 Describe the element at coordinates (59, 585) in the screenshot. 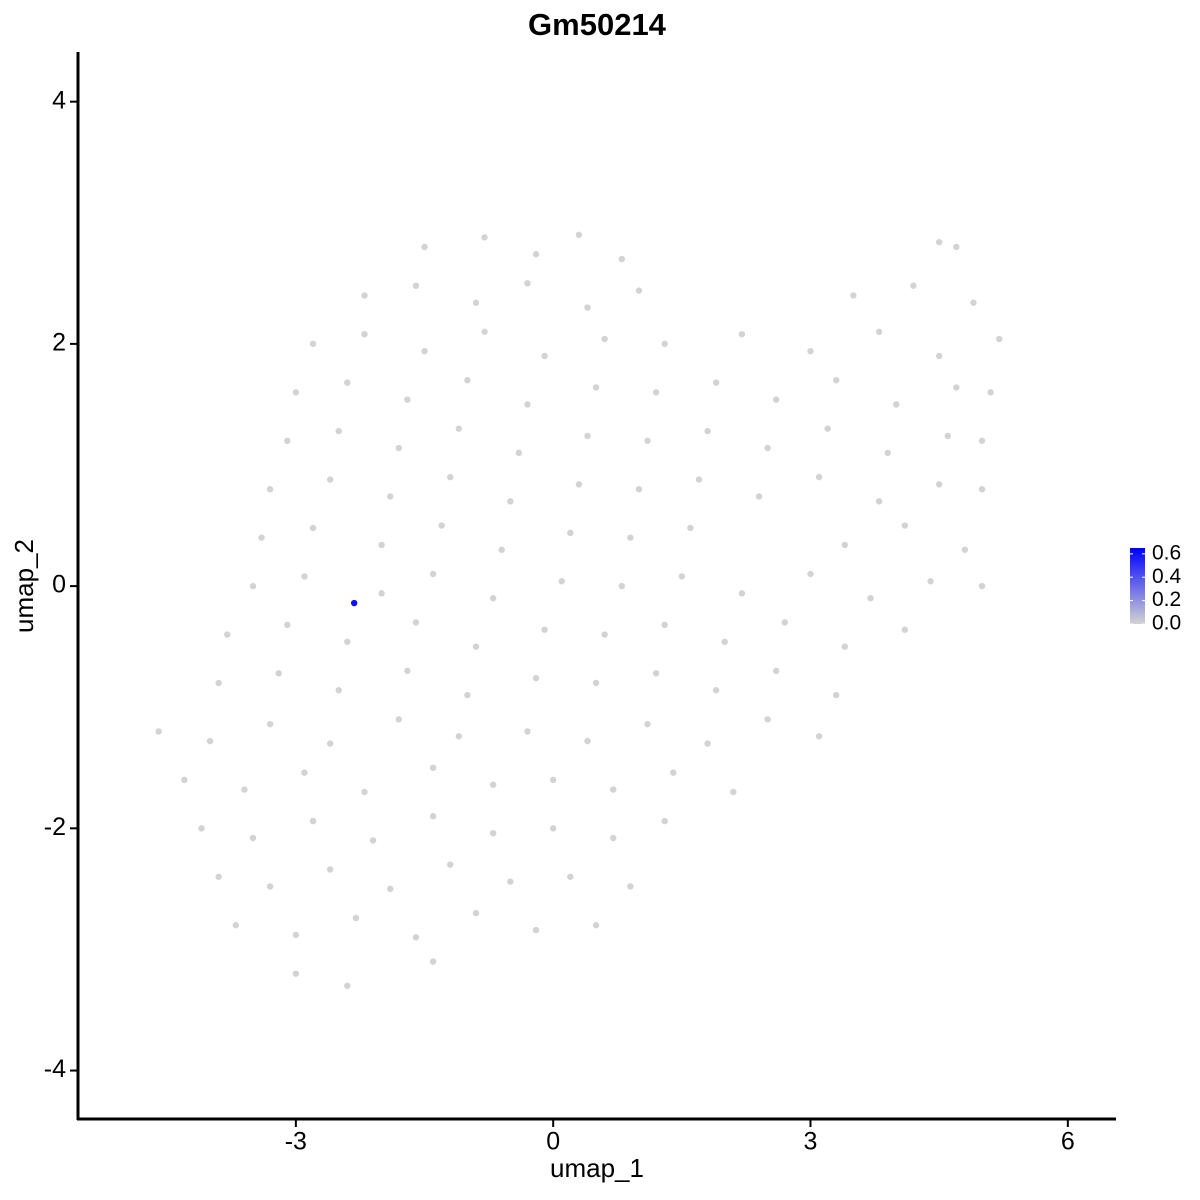

I see `y-tick-label: 0` at that location.